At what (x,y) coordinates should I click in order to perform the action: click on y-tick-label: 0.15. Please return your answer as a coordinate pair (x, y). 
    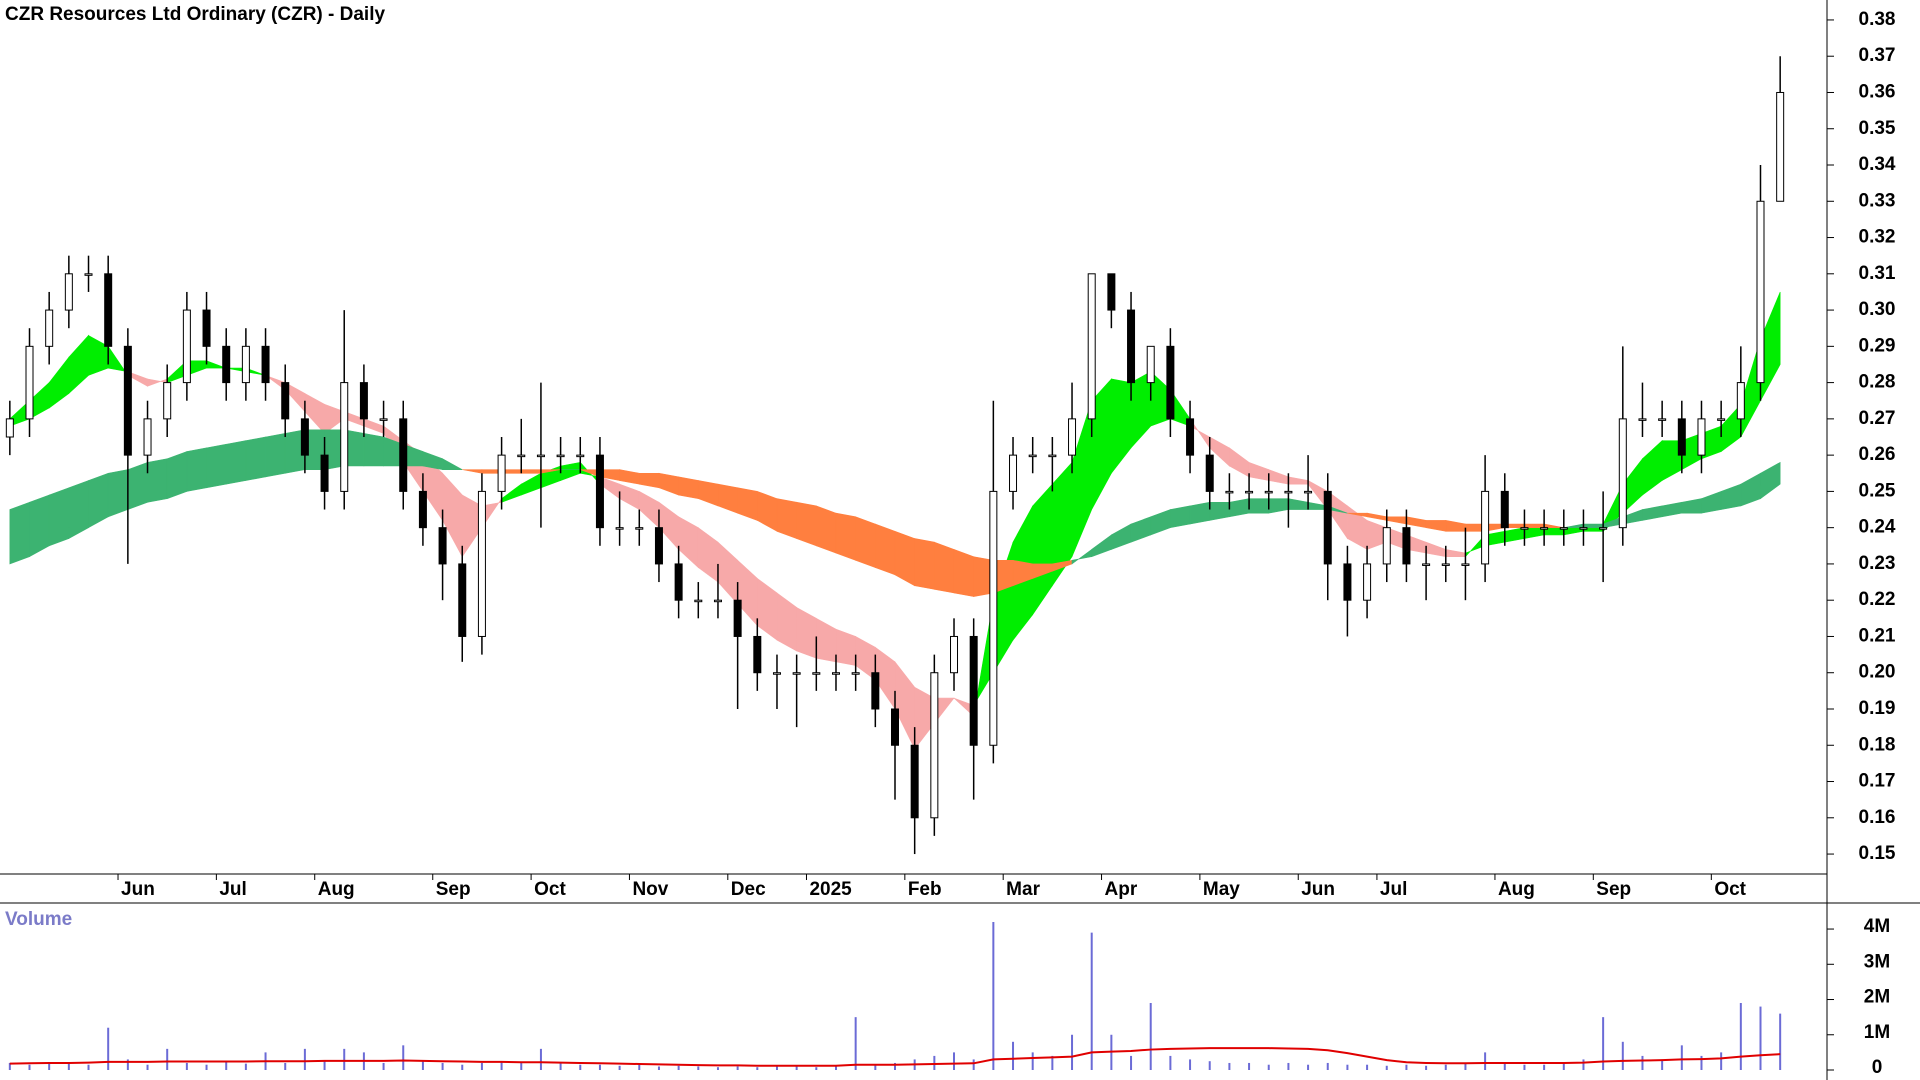
    Looking at the image, I should click on (1877, 853).